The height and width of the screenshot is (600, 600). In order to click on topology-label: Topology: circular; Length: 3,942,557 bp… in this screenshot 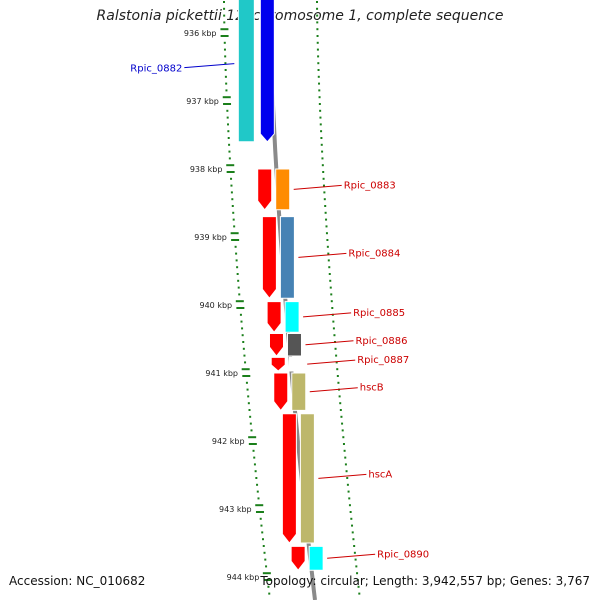, I will do `click(425, 581)`.